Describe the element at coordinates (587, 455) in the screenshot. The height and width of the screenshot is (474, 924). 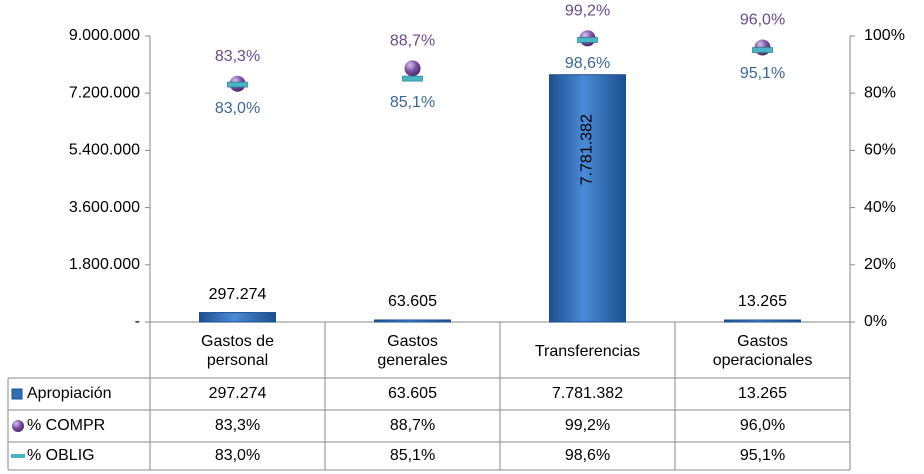
I see `table-cell: 98,6%` at that location.